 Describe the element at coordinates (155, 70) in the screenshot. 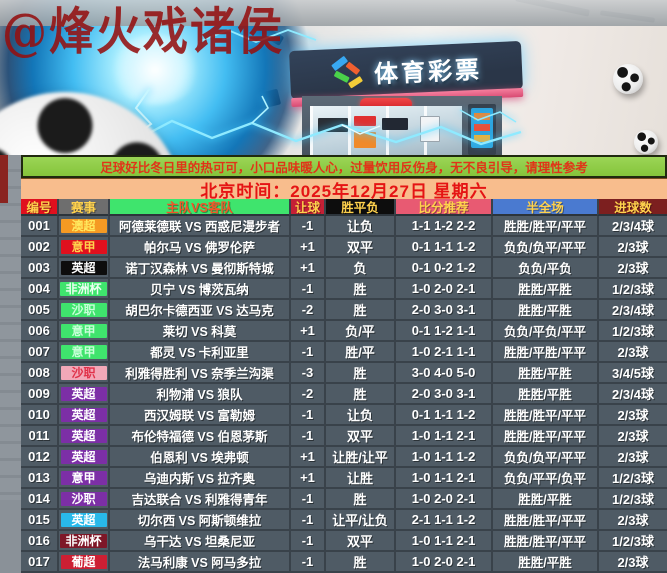

I see `burst-core-glow` at that location.